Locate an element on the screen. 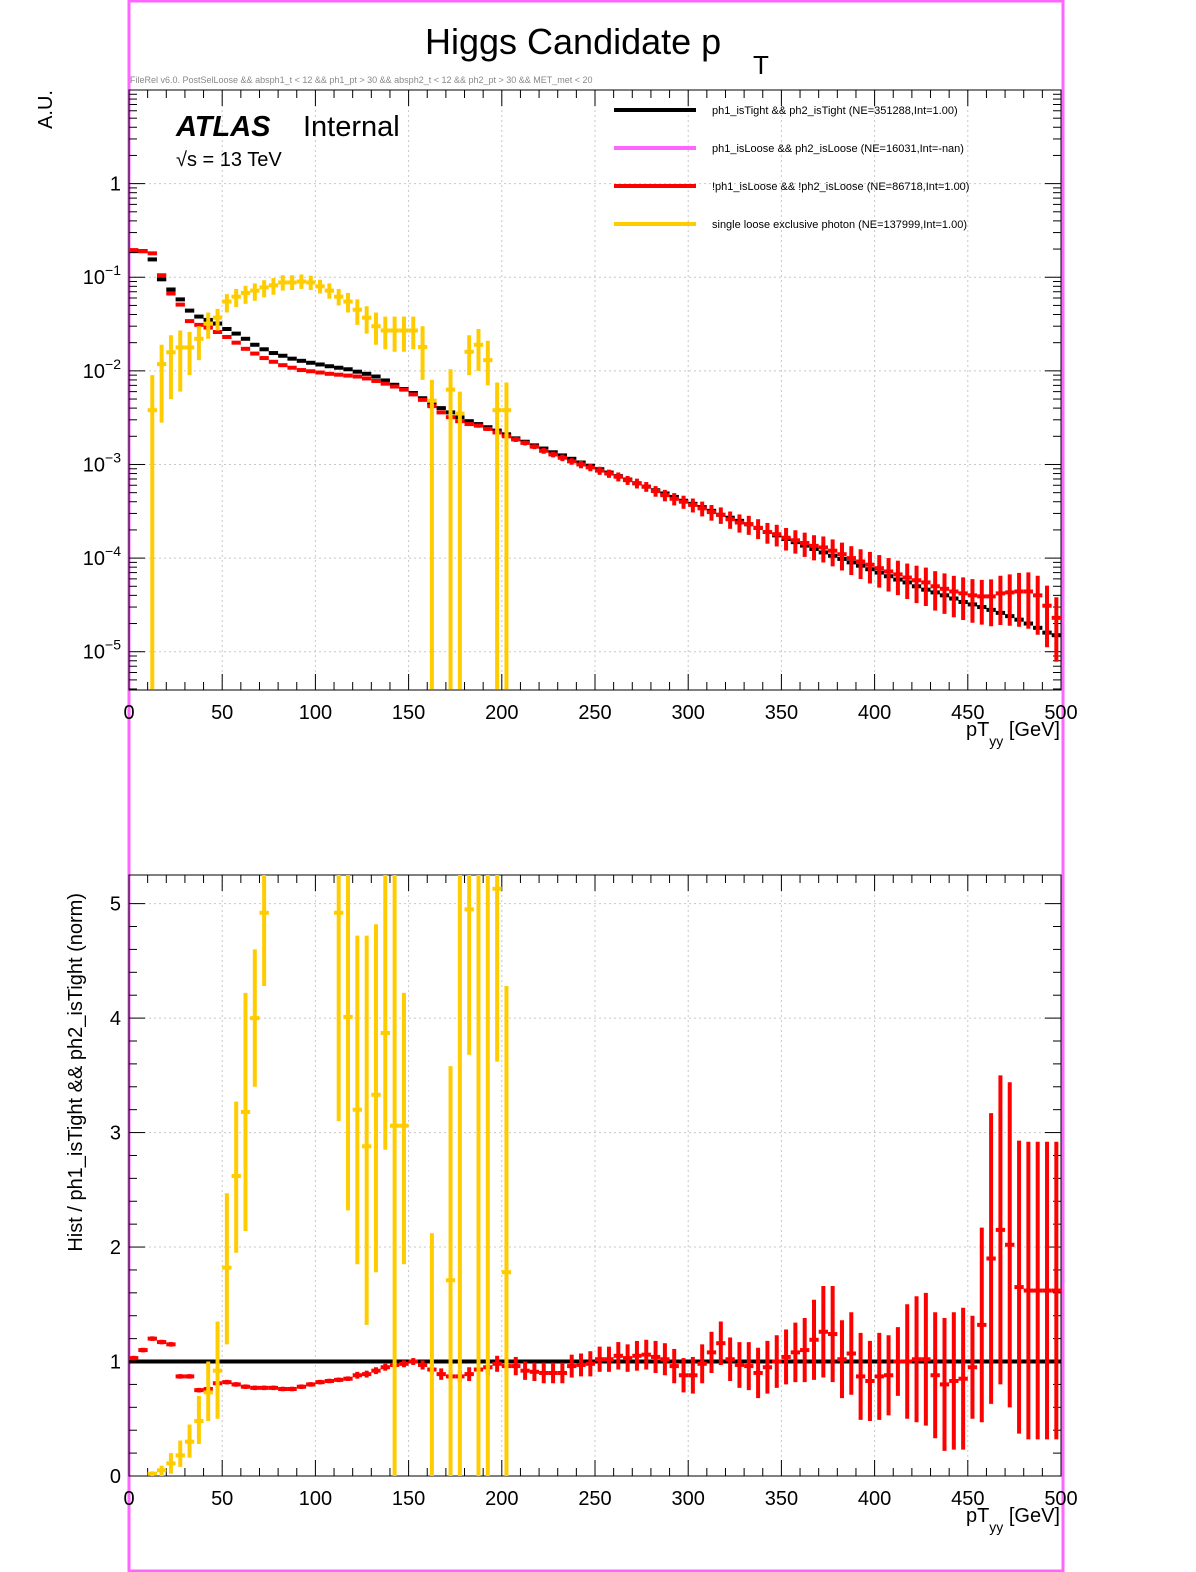 The height and width of the screenshot is (1572, 1196). bottom-x-axis-label: pTyy [GeV] is located at coordinates (1013, 1520).